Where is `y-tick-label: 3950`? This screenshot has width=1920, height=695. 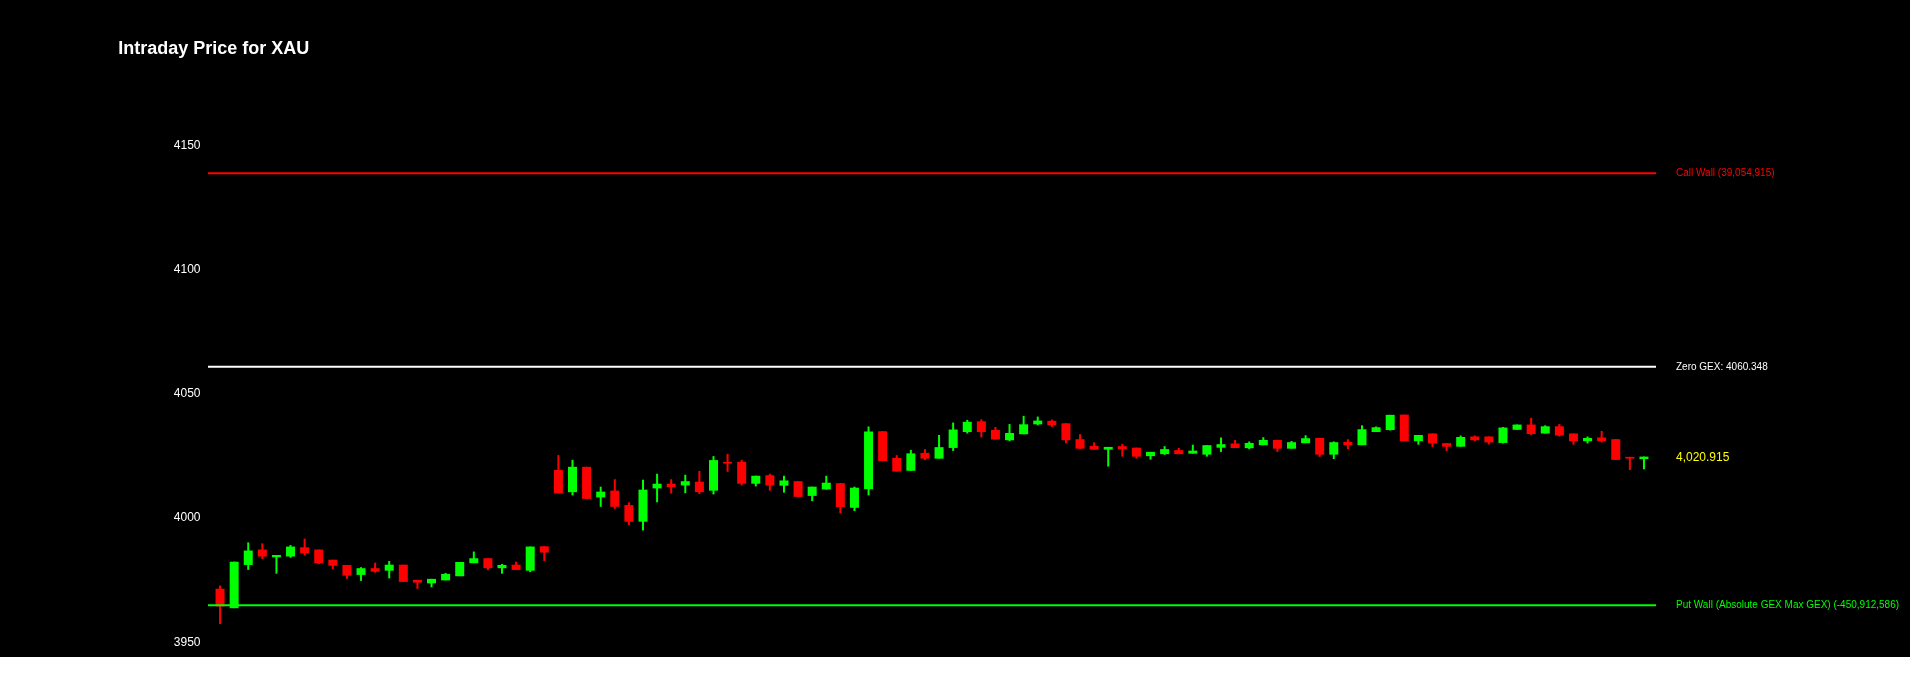 y-tick-label: 3950 is located at coordinates (187, 641).